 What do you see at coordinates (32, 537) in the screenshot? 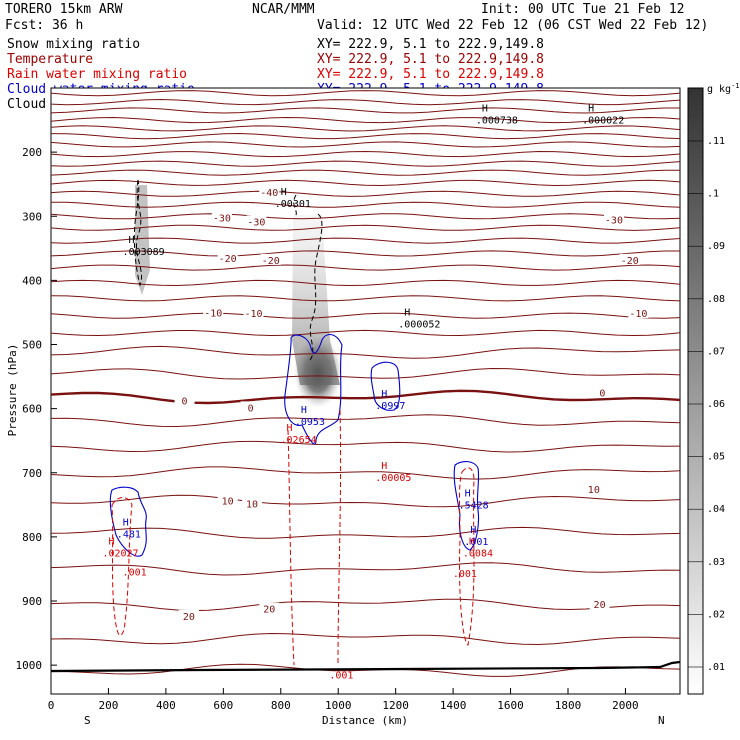
I see `y-tick-label: 800` at bounding box center [32, 537].